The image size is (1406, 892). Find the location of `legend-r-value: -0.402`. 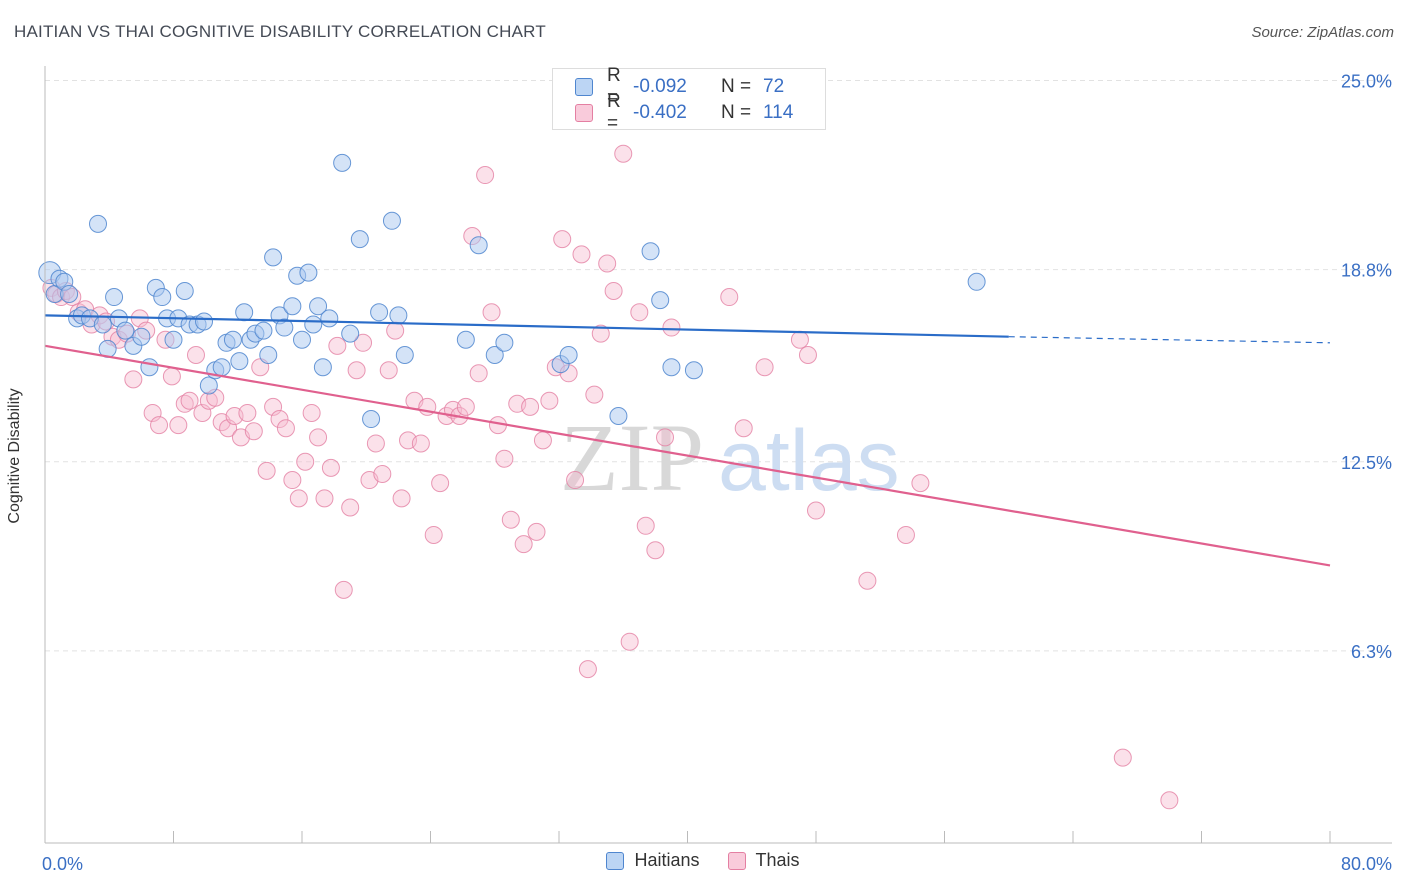

legend-r-value: -0.402 is located at coordinates (660, 112).